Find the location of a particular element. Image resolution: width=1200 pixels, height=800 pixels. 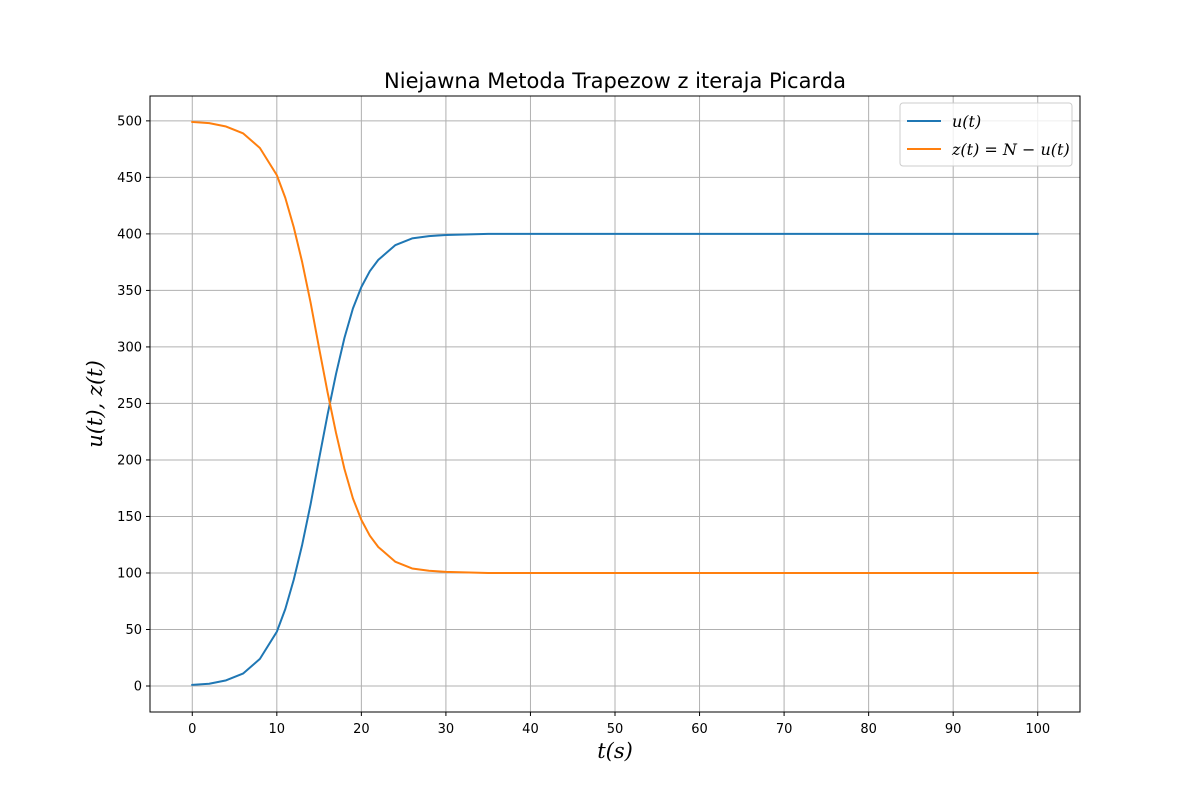

x-axis-label: t(s) is located at coordinates (615, 751).